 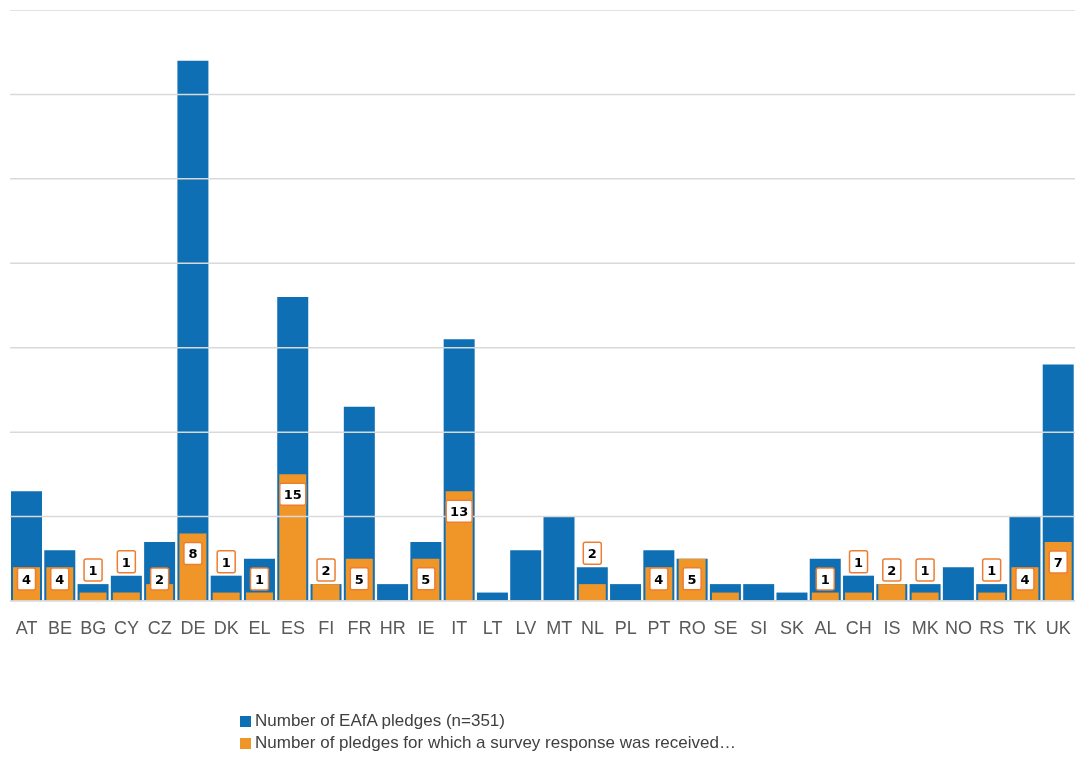 I want to click on x-tick-label: FI, so click(x=326, y=627).